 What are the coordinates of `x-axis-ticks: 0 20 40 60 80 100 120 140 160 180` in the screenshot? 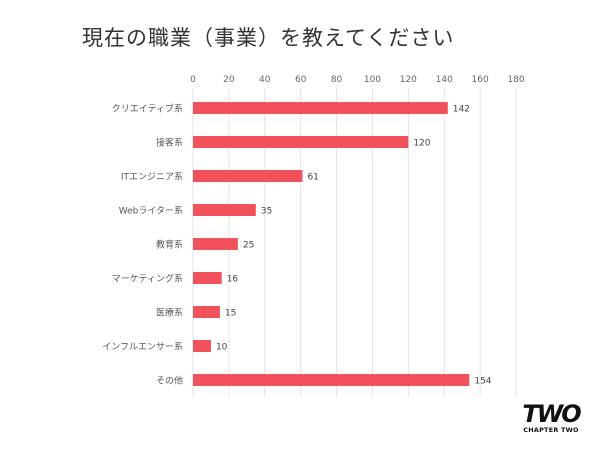 It's located at (357, 80).